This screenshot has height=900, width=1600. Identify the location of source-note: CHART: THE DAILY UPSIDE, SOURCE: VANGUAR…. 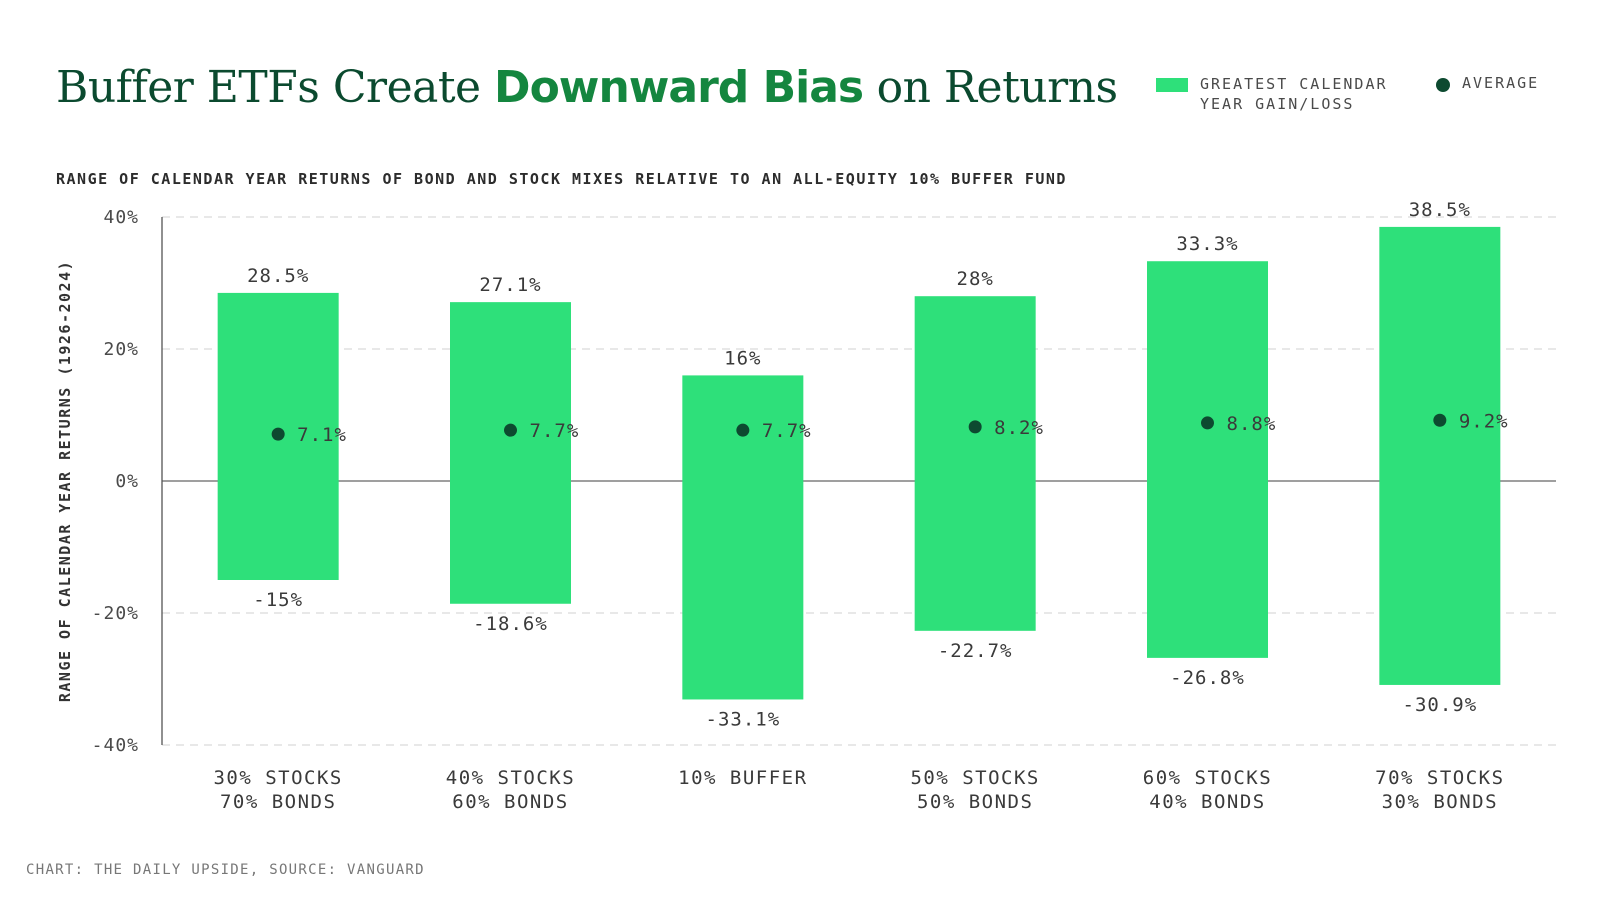
(225, 870).